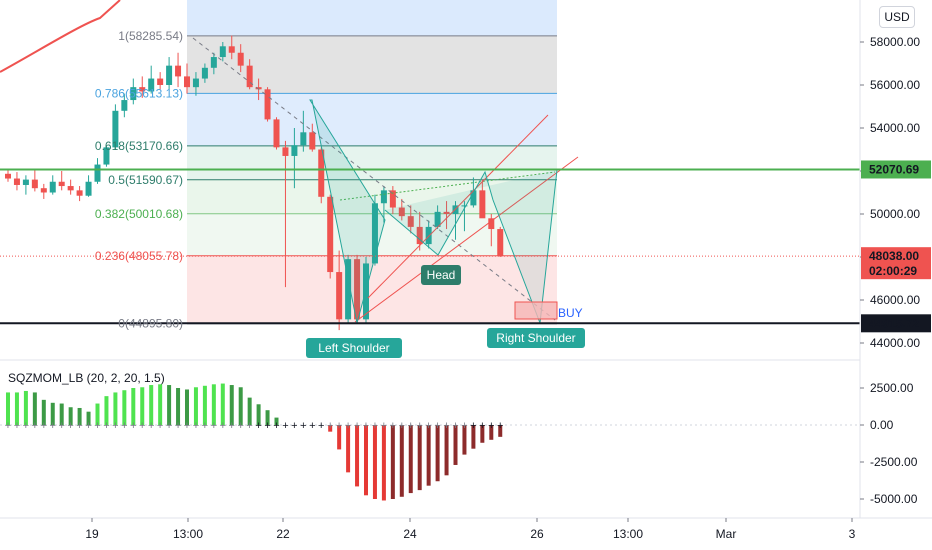 Image resolution: width=932 pixels, height=550 pixels. I want to click on indicator-axis: 2500.00 0.00 -2500.00 -5000.00, so click(889, 443).